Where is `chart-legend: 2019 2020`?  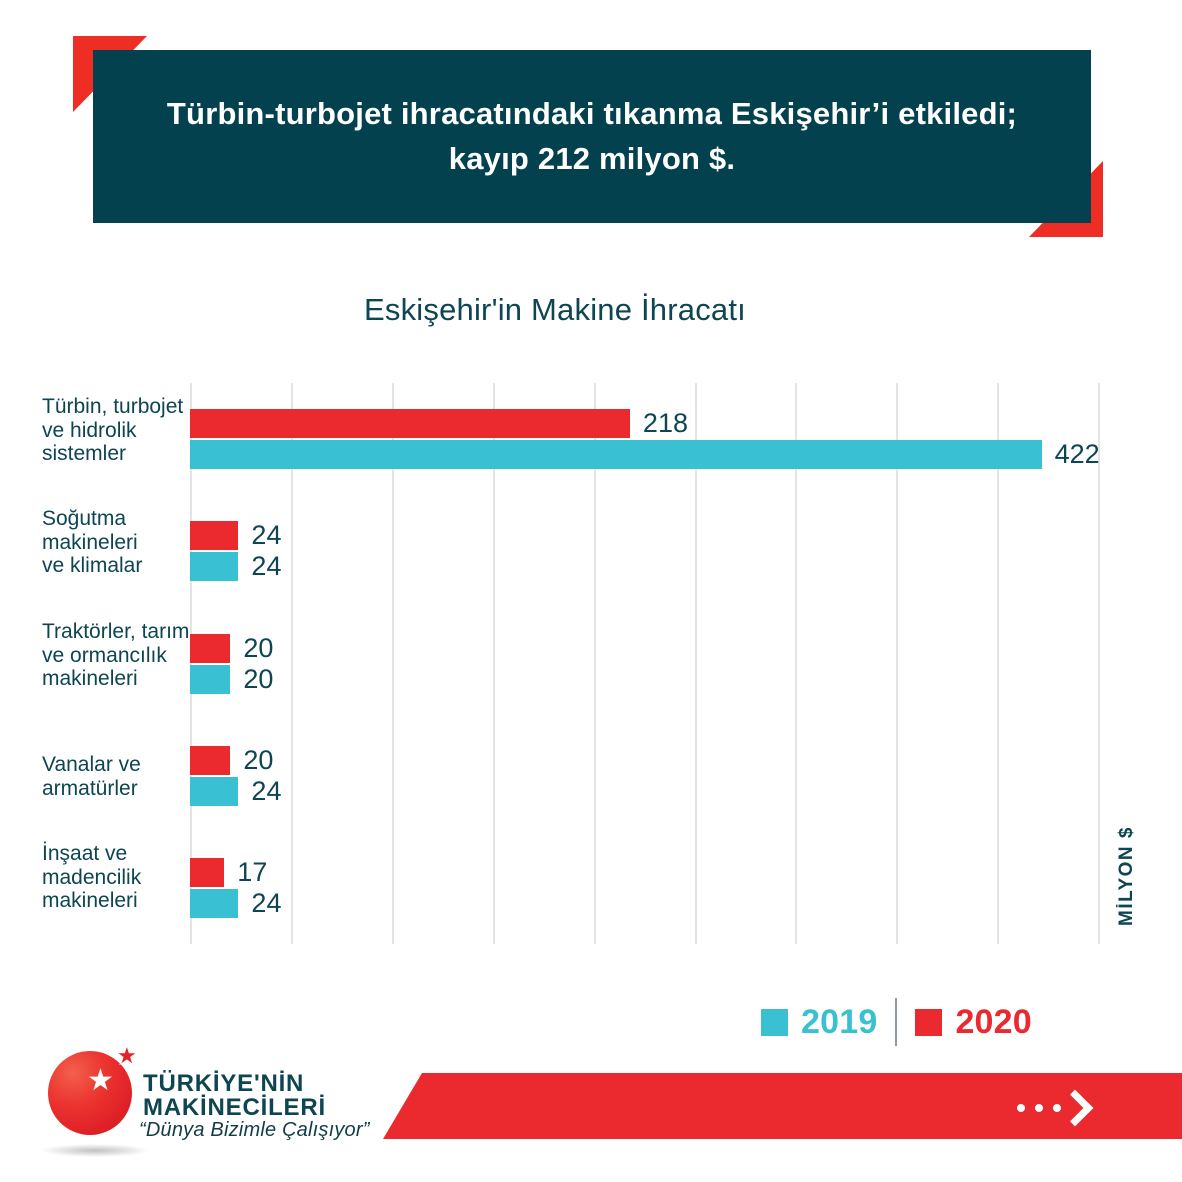 chart-legend: 2019 2020 is located at coordinates (903, 1022).